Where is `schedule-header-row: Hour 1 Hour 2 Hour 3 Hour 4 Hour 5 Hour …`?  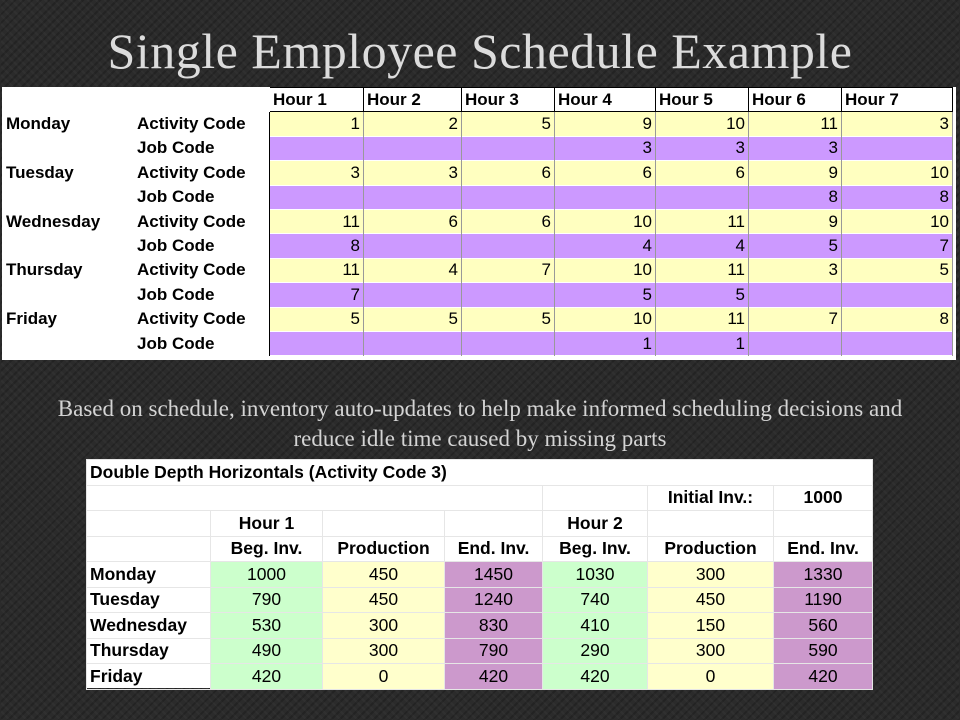
schedule-header-row: Hour 1 Hour 2 Hour 3 Hour 4 Hour 5 Hour … is located at coordinates (478, 99).